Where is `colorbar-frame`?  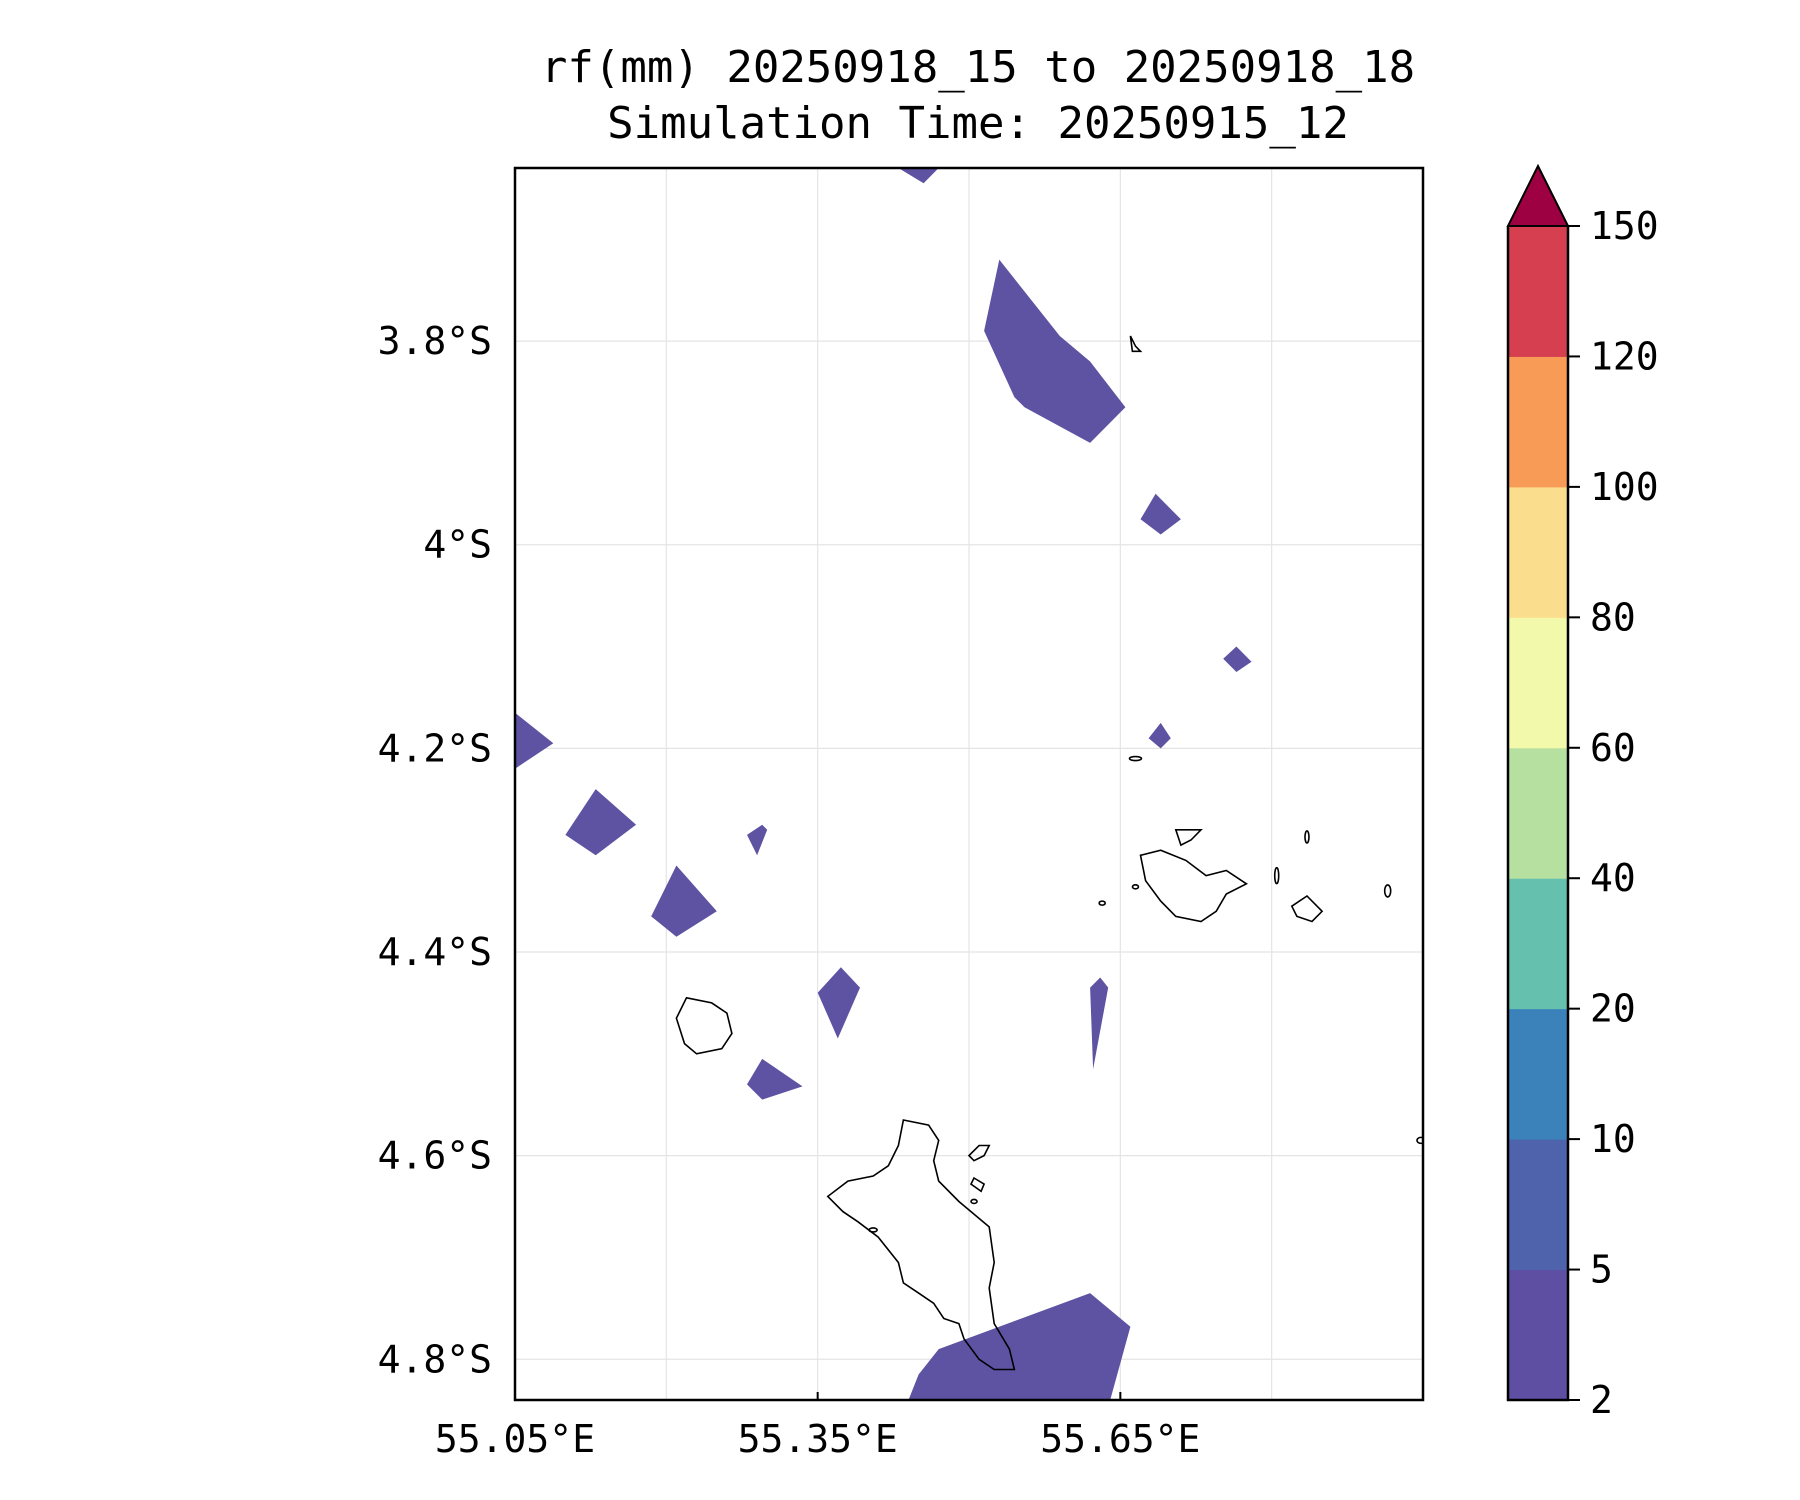
colorbar-frame is located at coordinates (1538, 814).